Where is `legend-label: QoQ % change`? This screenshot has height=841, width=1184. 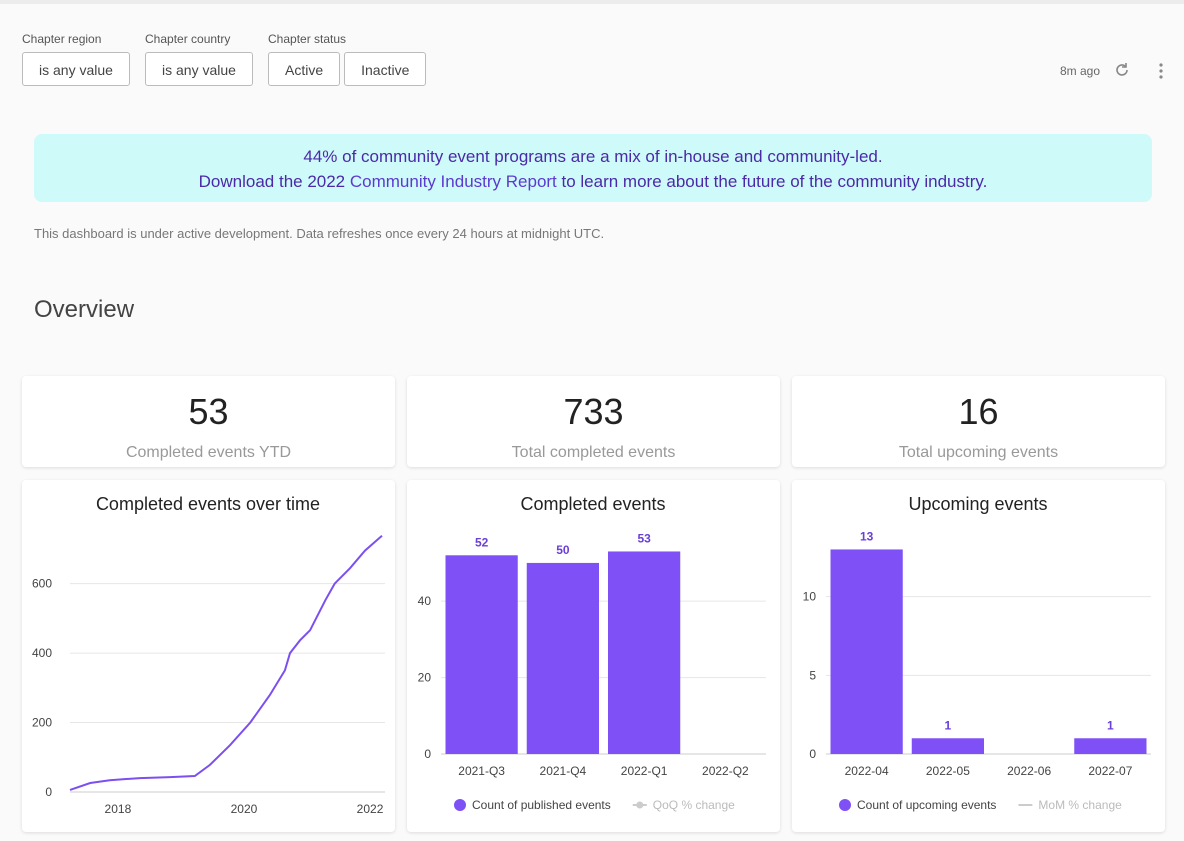
legend-label: QoQ % change is located at coordinates (694, 805).